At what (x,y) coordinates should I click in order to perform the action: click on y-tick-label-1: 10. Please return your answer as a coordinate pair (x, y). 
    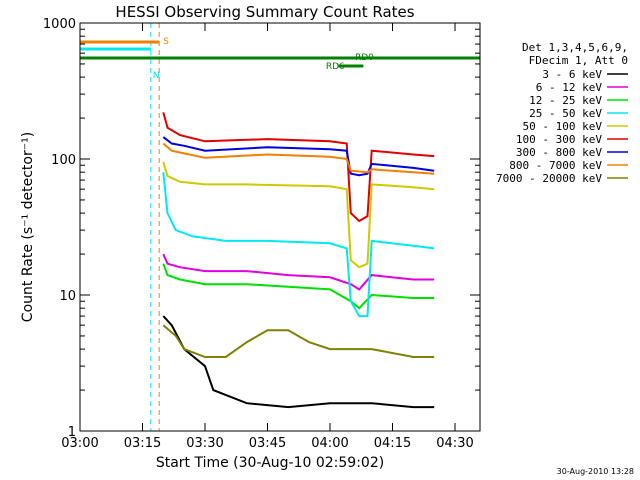
    Looking at the image, I should click on (67, 296).